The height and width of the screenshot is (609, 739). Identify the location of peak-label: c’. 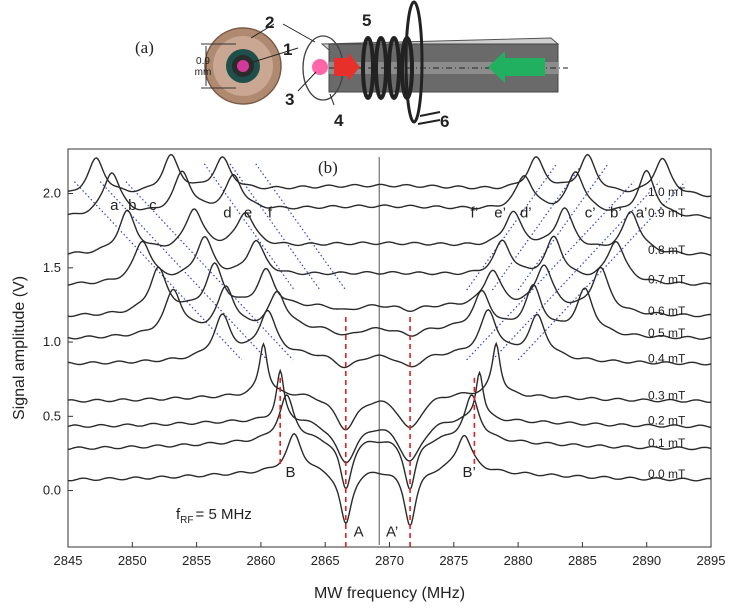
(590, 212).